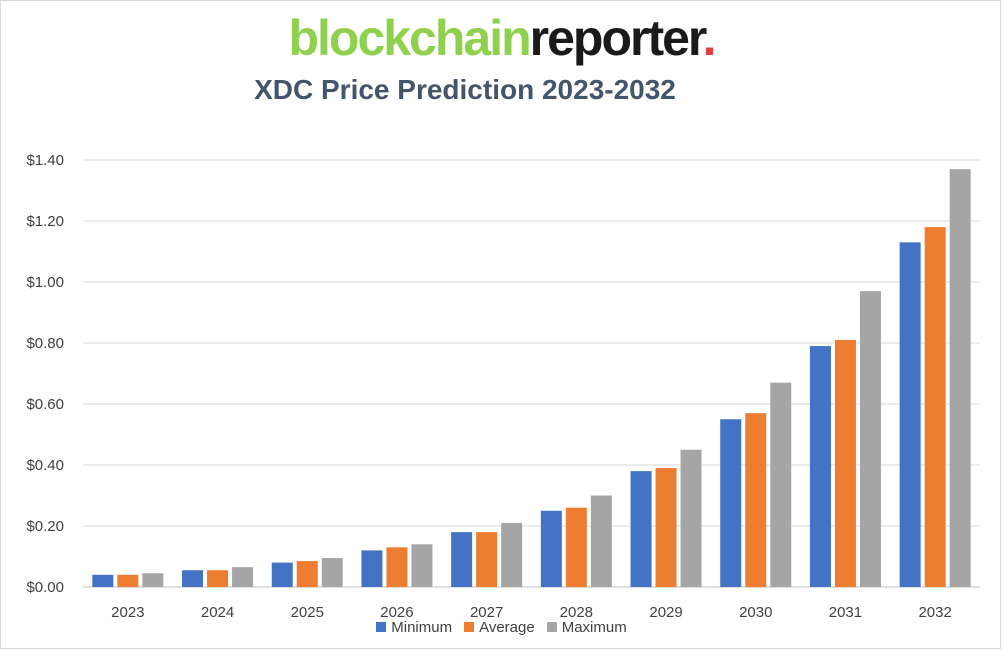 This screenshot has height=651, width=1003. What do you see at coordinates (781, 484) in the screenshot?
I see `bar-maximum-2030` at bounding box center [781, 484].